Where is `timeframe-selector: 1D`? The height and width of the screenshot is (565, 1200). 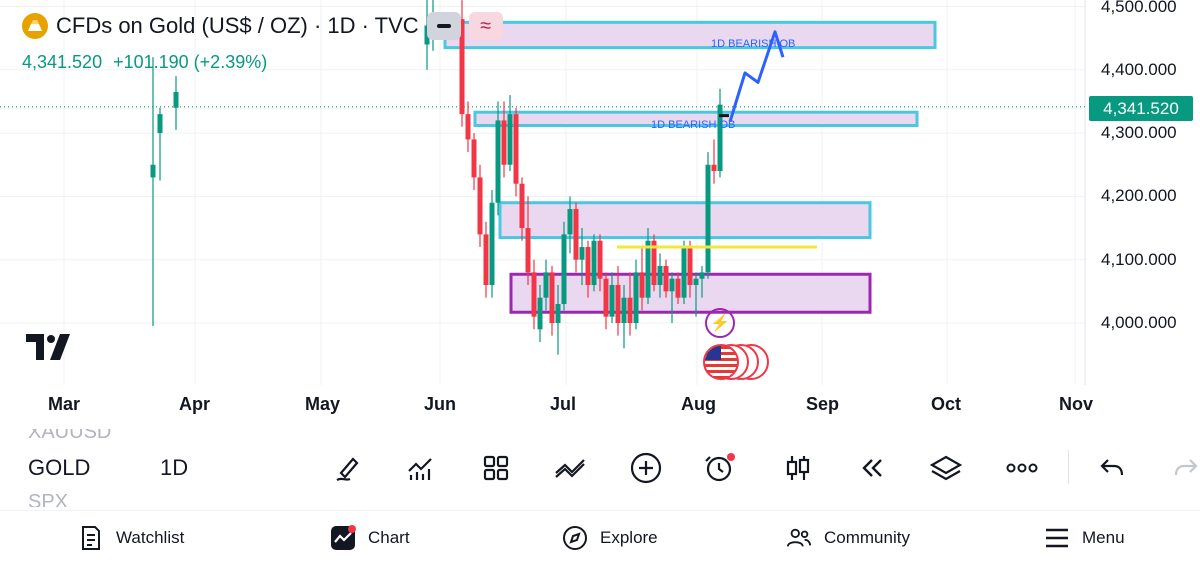 timeframe-selector: 1D is located at coordinates (174, 467).